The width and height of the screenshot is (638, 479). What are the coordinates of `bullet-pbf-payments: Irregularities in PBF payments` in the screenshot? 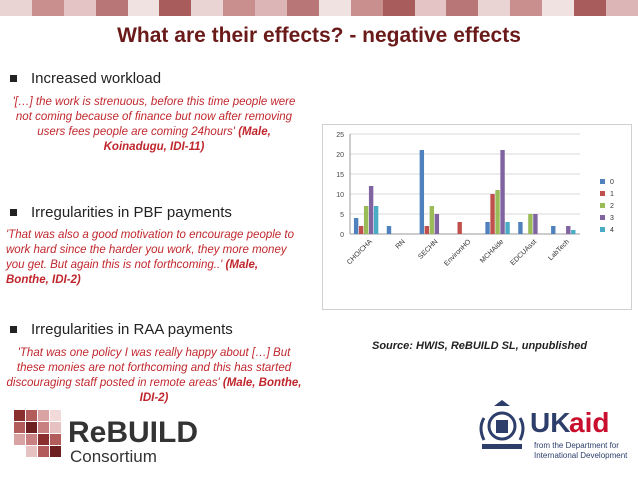 It's located at (121, 212).